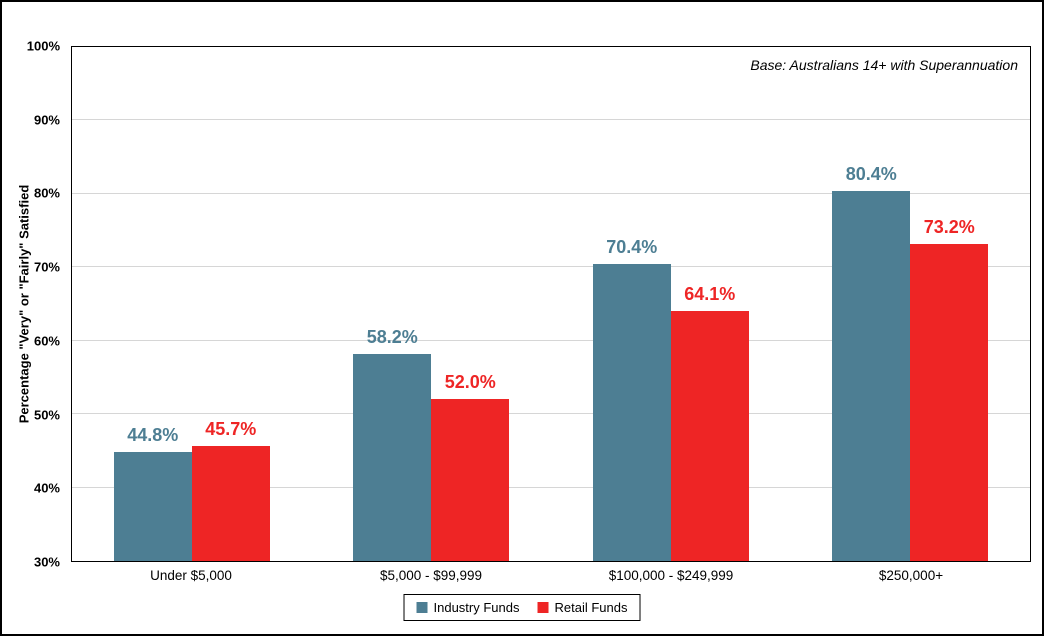 The image size is (1044, 636). Describe the element at coordinates (431, 575) in the screenshot. I see `x-tick-label: $5,000 - $99,999` at that location.